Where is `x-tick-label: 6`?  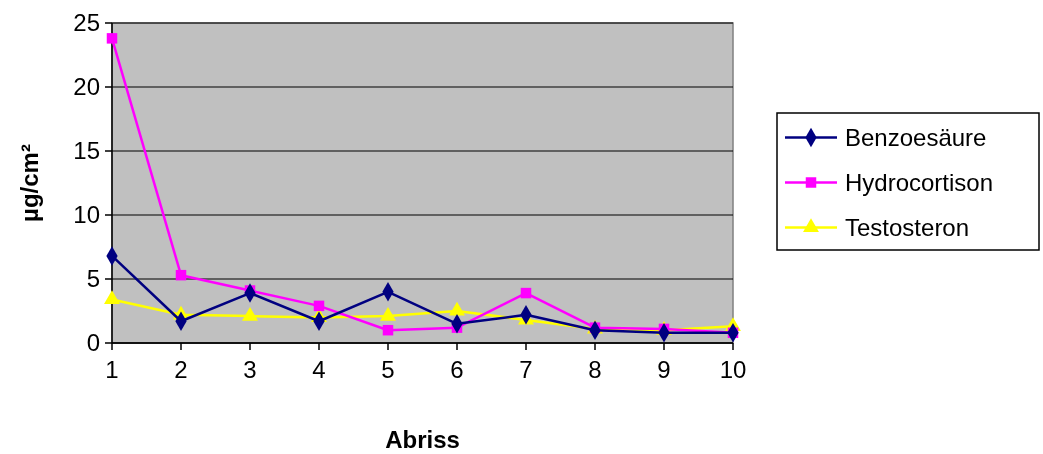
x-tick-label: 6 is located at coordinates (457, 369).